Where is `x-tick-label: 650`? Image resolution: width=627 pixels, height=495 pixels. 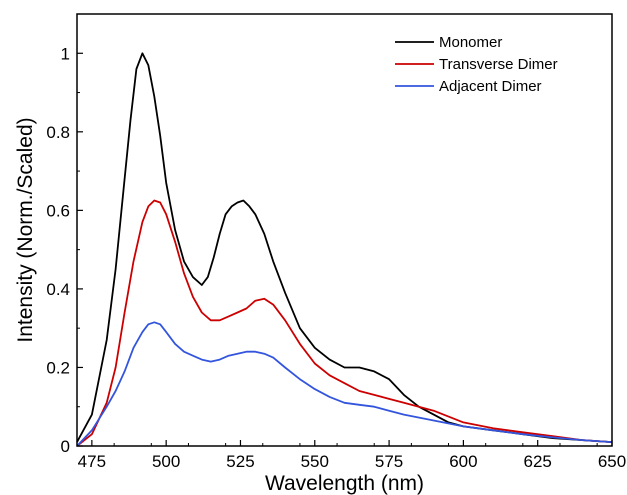 x-tick-label: 650 is located at coordinates (612, 461).